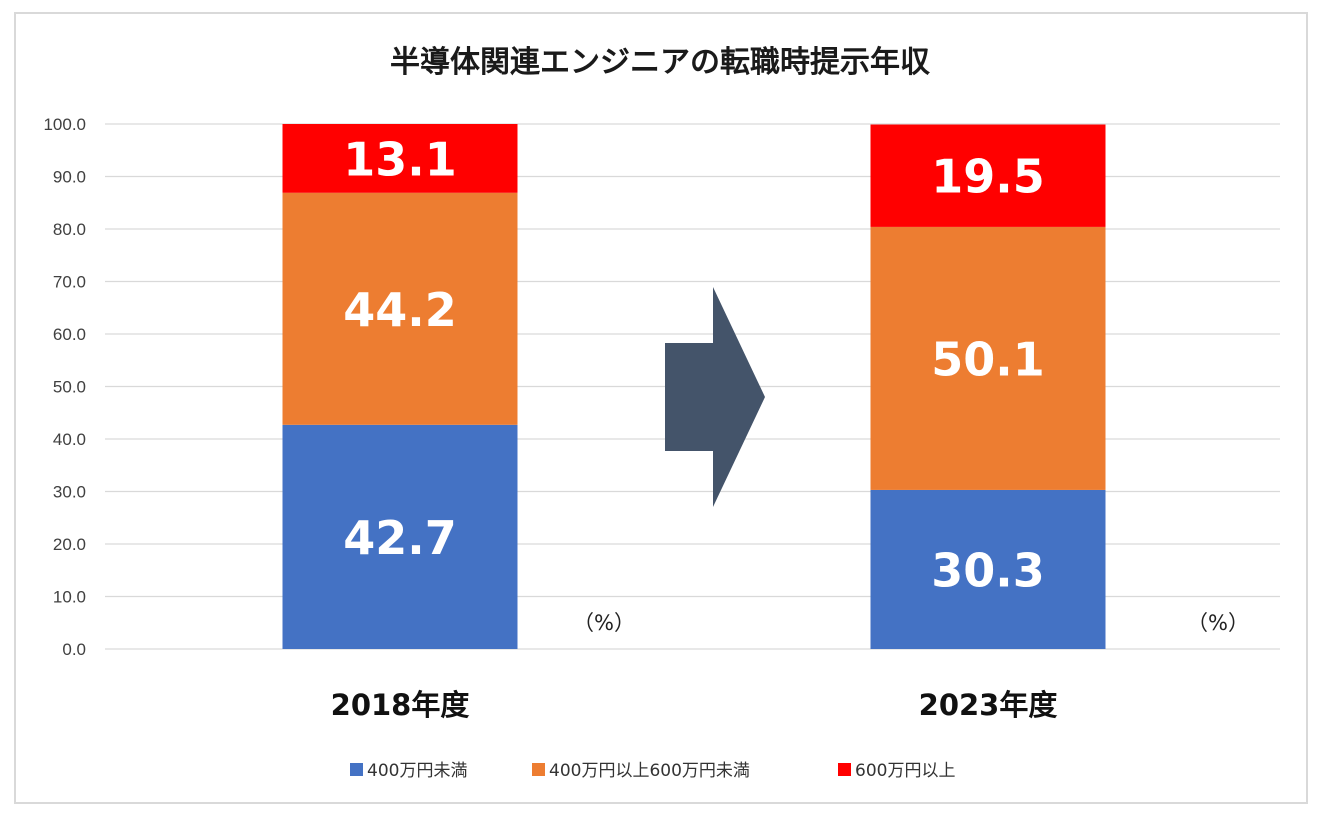 This screenshot has height=814, width=1320. I want to click on legend-entry: 400万円以上600万円未満, so click(649, 771).